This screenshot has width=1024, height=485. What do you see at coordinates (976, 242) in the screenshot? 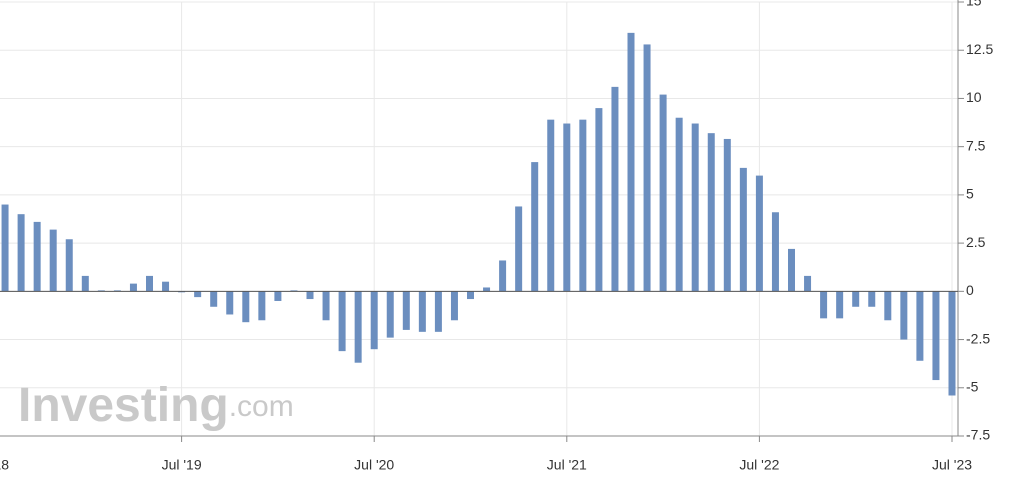
I see `y-tick-label: 2.5` at bounding box center [976, 242].